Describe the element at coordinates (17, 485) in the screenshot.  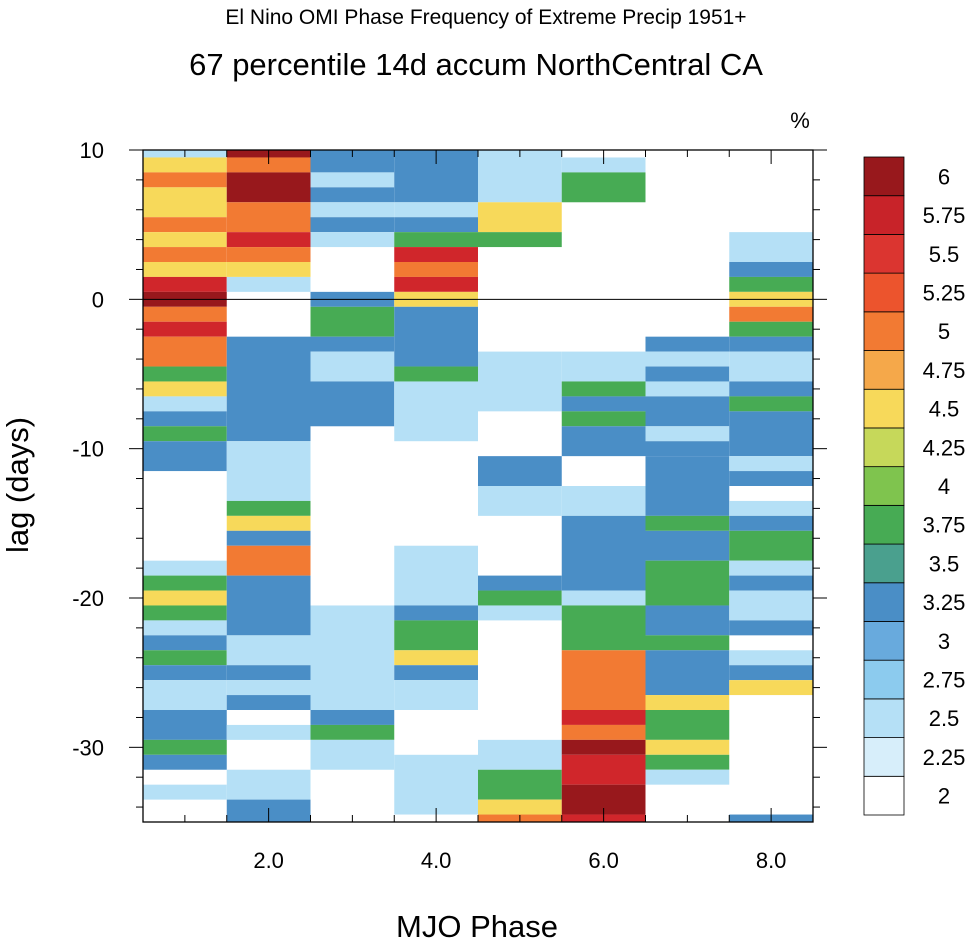
I see `y-axis-title: lag (days)` at that location.